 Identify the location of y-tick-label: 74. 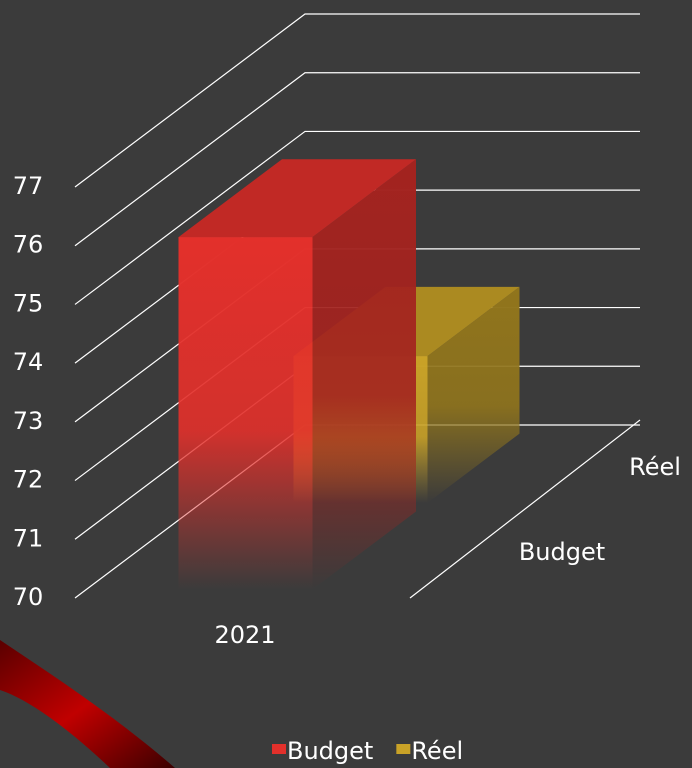
(28, 362).